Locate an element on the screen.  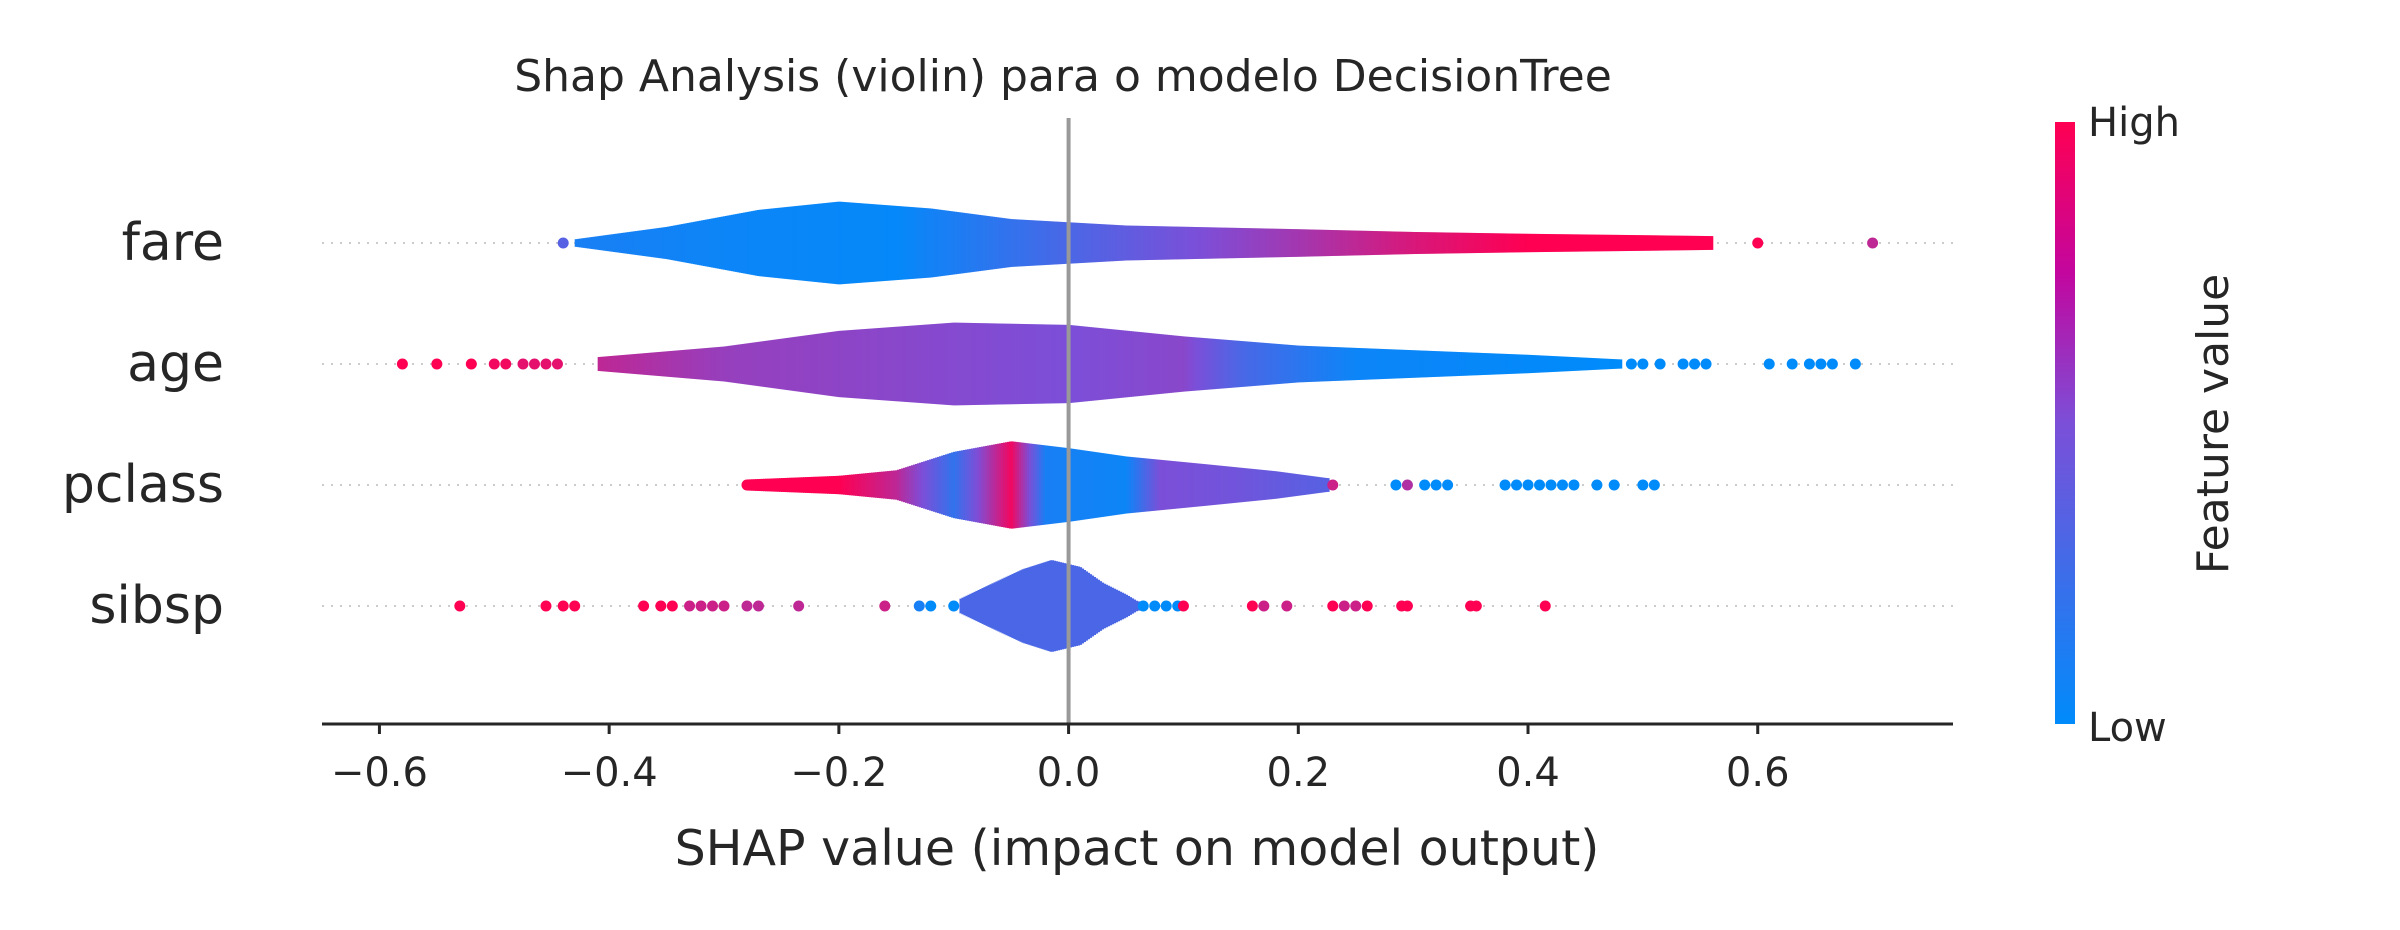
outlier-point-sibsp is located at coordinates (1166, 606).